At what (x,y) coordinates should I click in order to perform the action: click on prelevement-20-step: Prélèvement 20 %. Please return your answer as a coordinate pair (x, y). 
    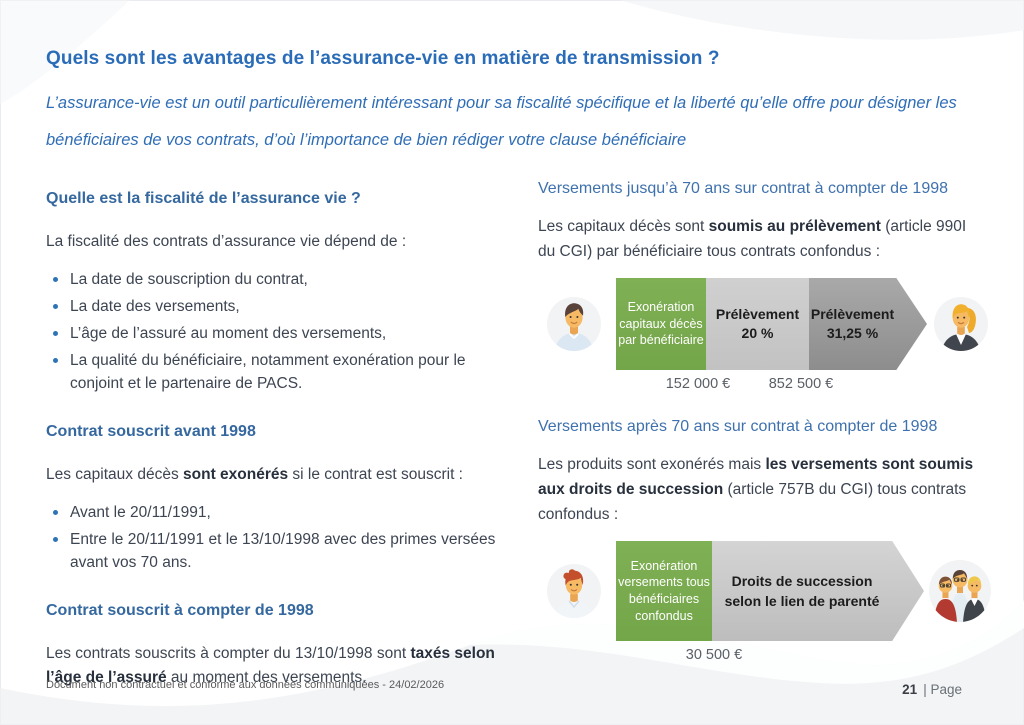
    Looking at the image, I should click on (757, 324).